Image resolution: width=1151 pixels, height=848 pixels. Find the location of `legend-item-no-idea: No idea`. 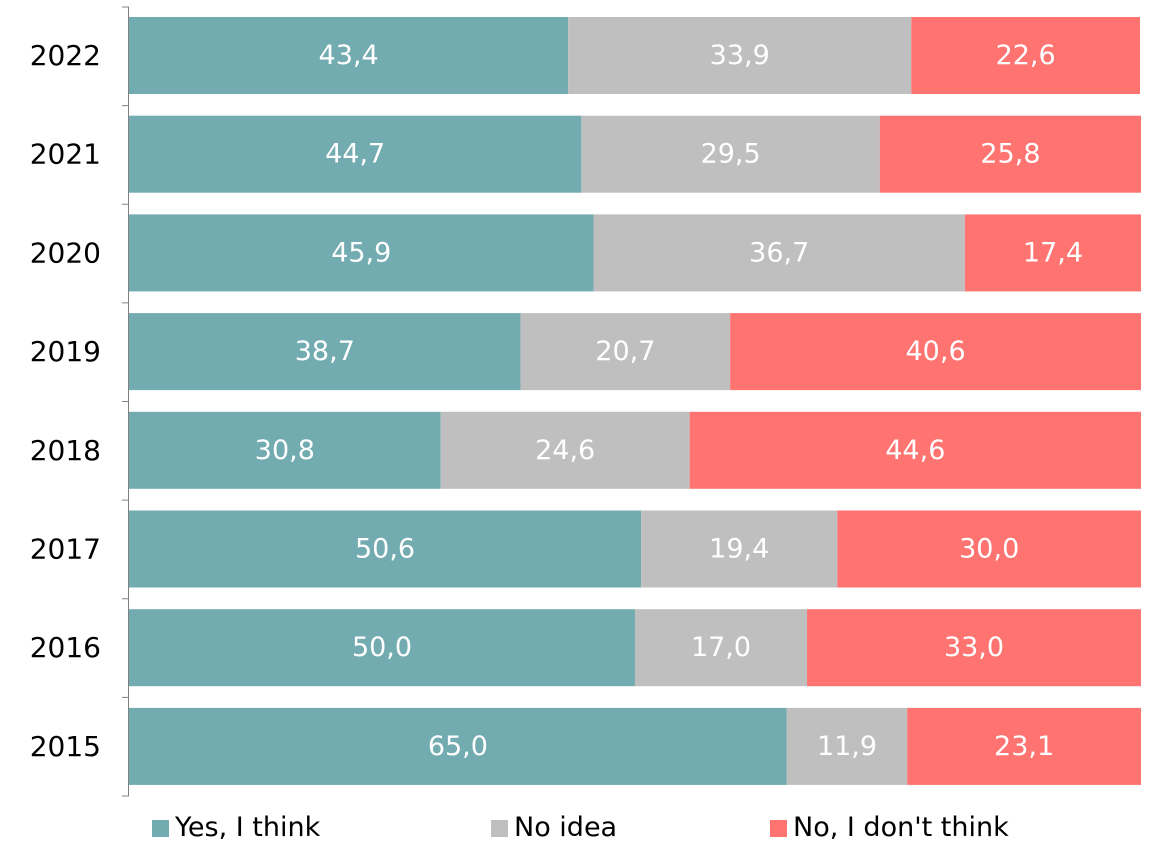

legend-item-no-idea: No idea is located at coordinates (554, 828).